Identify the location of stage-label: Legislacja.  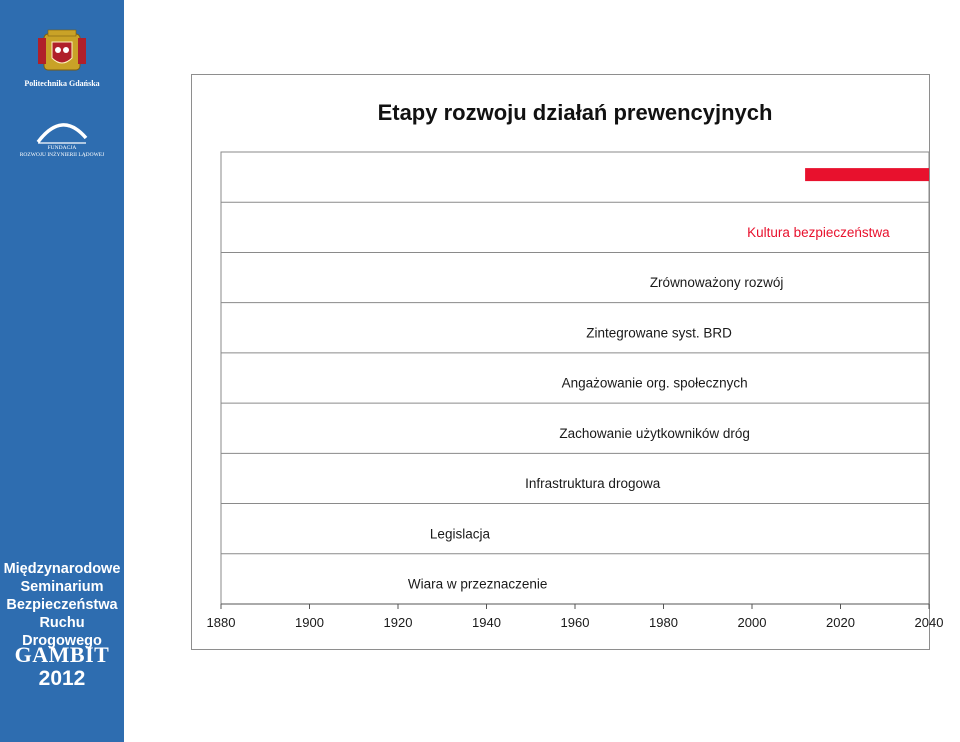
(460, 533).